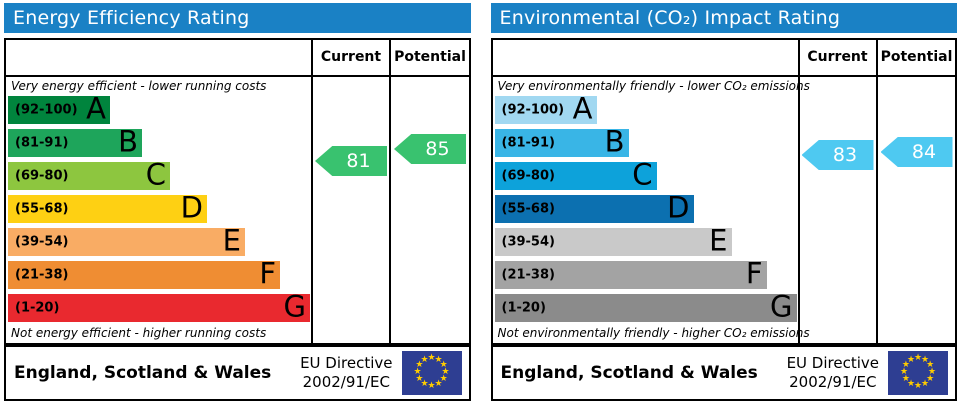 The width and height of the screenshot is (957, 404). I want to click on potential-rating-arrow: 85, so click(430, 149).